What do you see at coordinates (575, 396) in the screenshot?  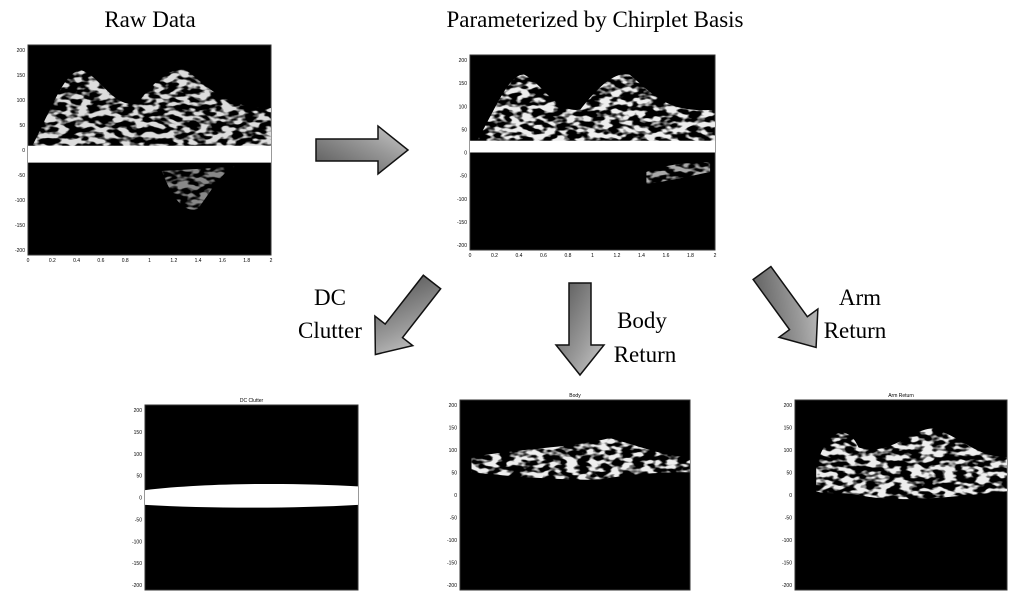 I see `panel-title: Body` at bounding box center [575, 396].